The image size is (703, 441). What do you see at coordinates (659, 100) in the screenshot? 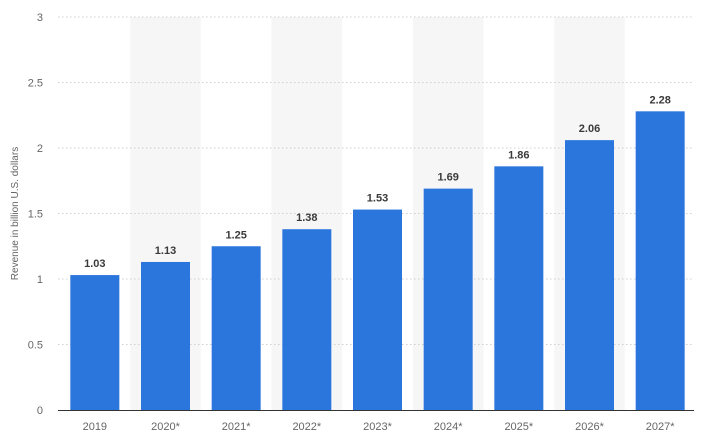
I see `bar-value-label: 2.28` at bounding box center [659, 100].